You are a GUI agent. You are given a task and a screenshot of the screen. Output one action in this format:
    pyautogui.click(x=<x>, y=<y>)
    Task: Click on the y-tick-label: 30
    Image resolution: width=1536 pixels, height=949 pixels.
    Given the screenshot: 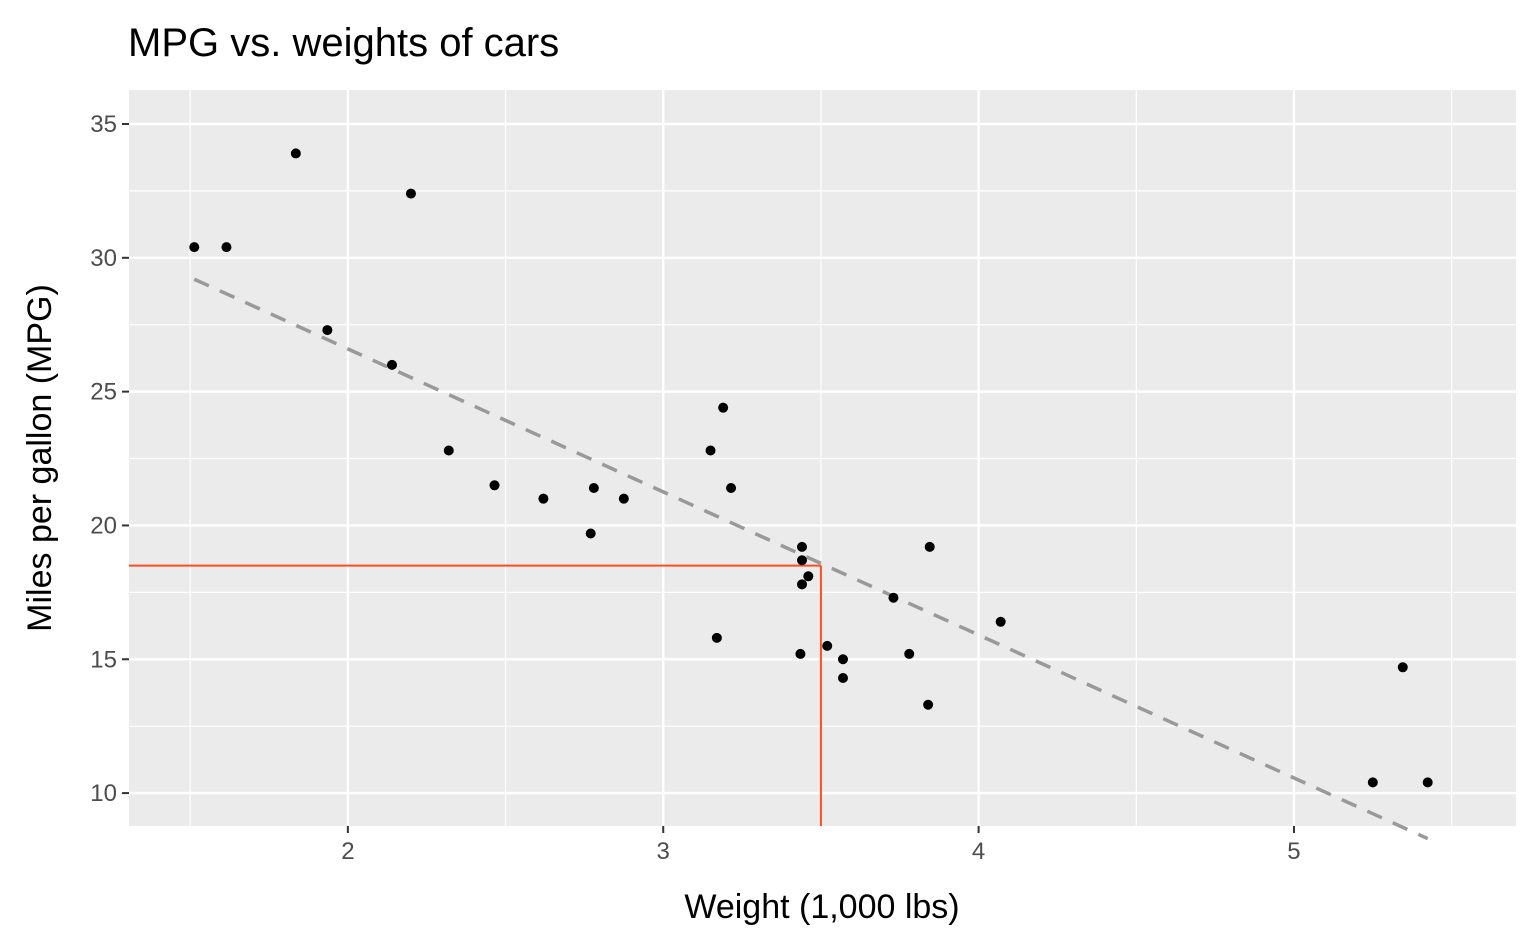 What is the action you would take?
    pyautogui.click(x=103, y=258)
    